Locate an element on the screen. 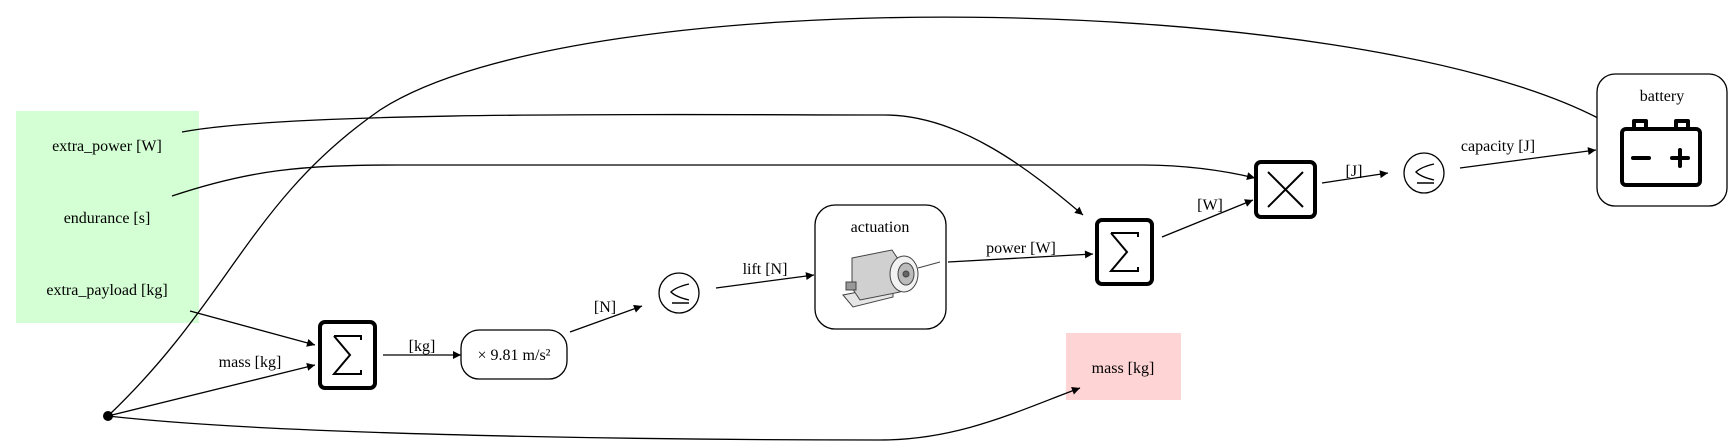 The height and width of the screenshot is (444, 1732). output-mass: mass [kg] is located at coordinates (1123, 368).